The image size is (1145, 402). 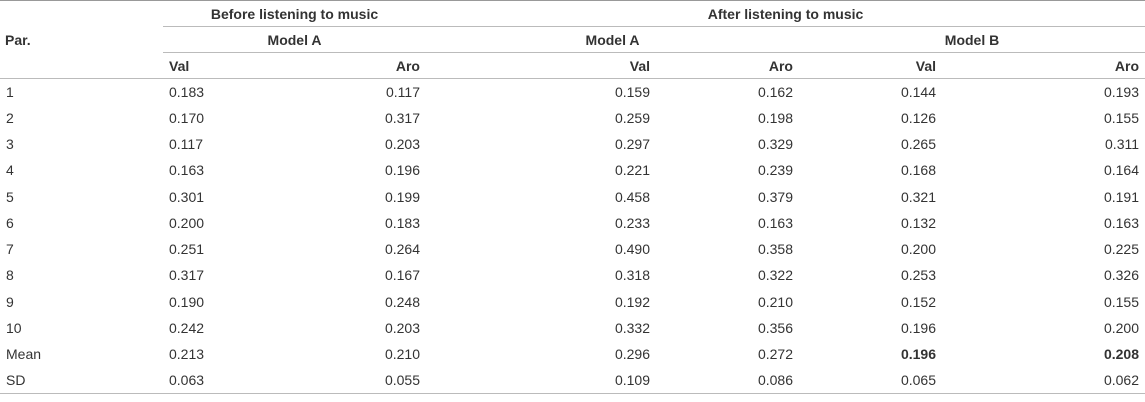 What do you see at coordinates (10, 91) in the screenshot?
I see `row-label: 1` at bounding box center [10, 91].